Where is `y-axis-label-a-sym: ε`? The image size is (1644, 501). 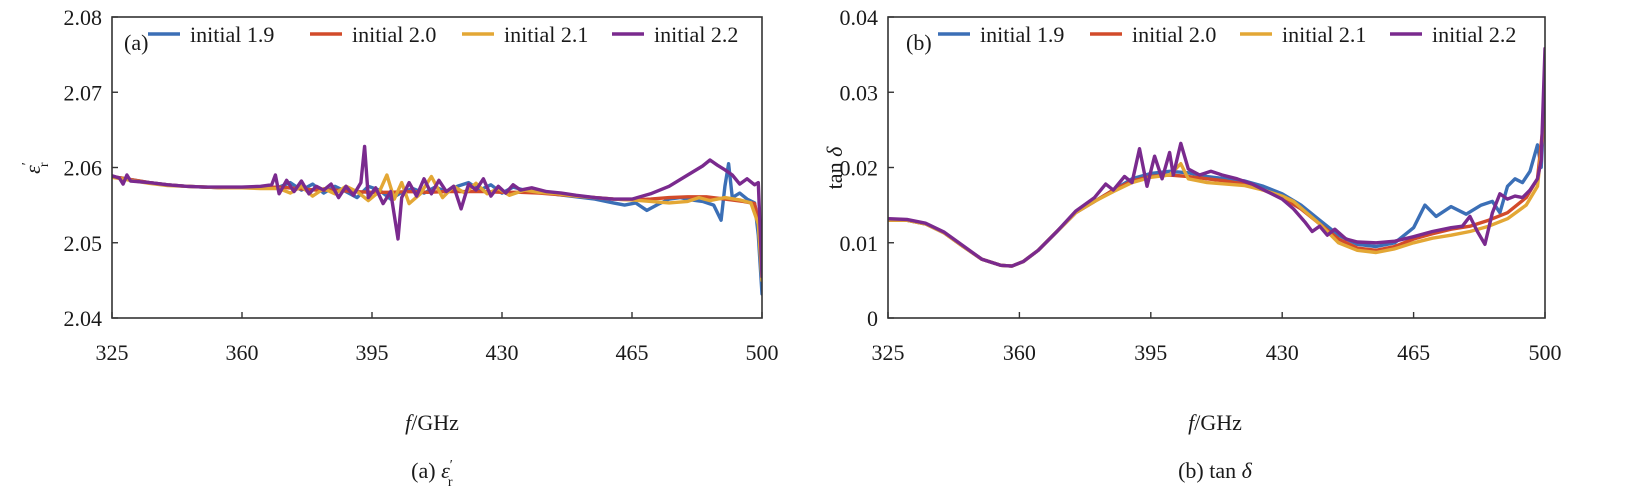 y-axis-label-a-sym: ε is located at coordinates (32, 169).